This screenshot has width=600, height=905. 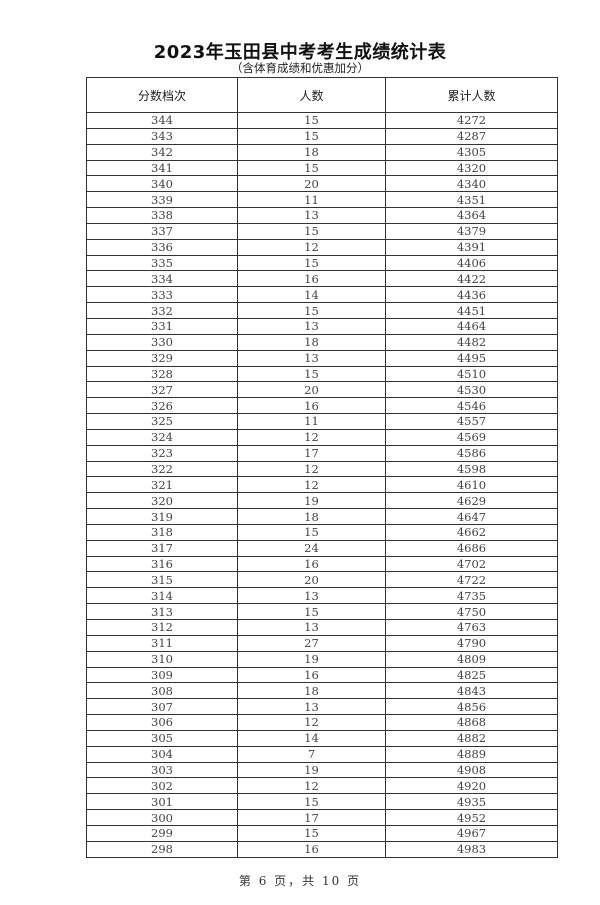 I want to click on cell-score-level: 339, so click(x=162, y=200).